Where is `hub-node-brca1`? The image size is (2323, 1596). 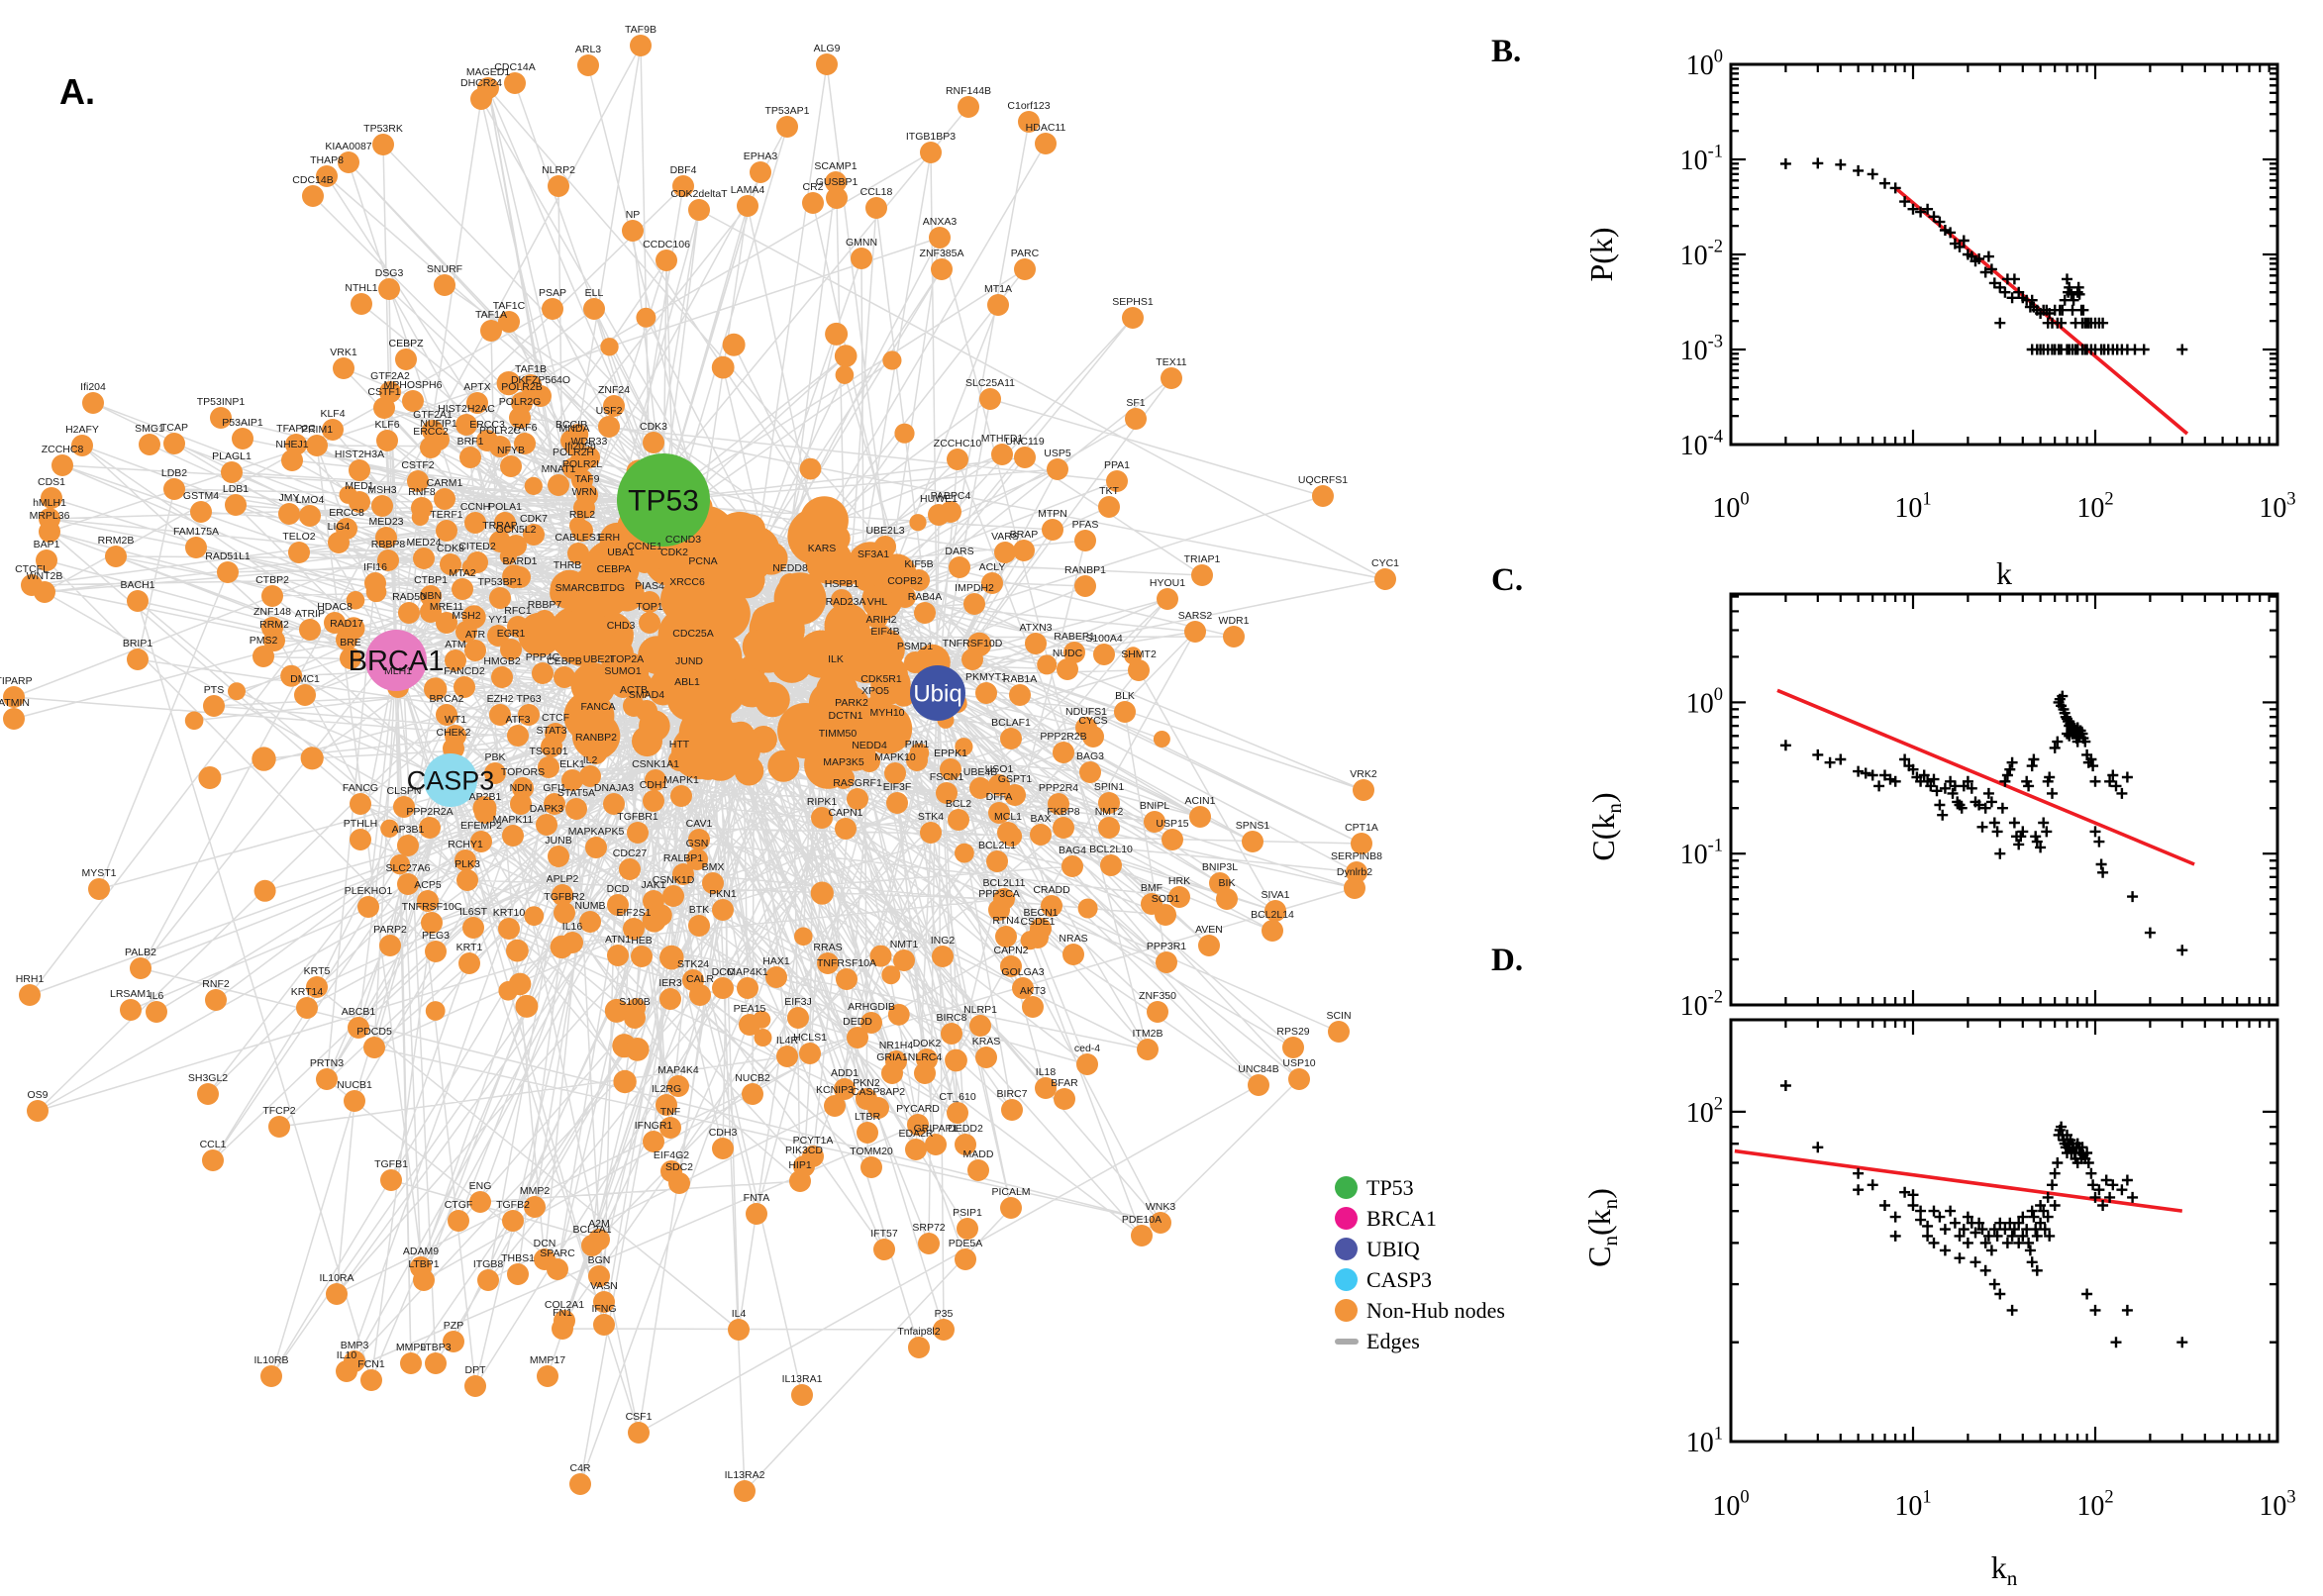 hub-node-brca1 is located at coordinates (396, 661).